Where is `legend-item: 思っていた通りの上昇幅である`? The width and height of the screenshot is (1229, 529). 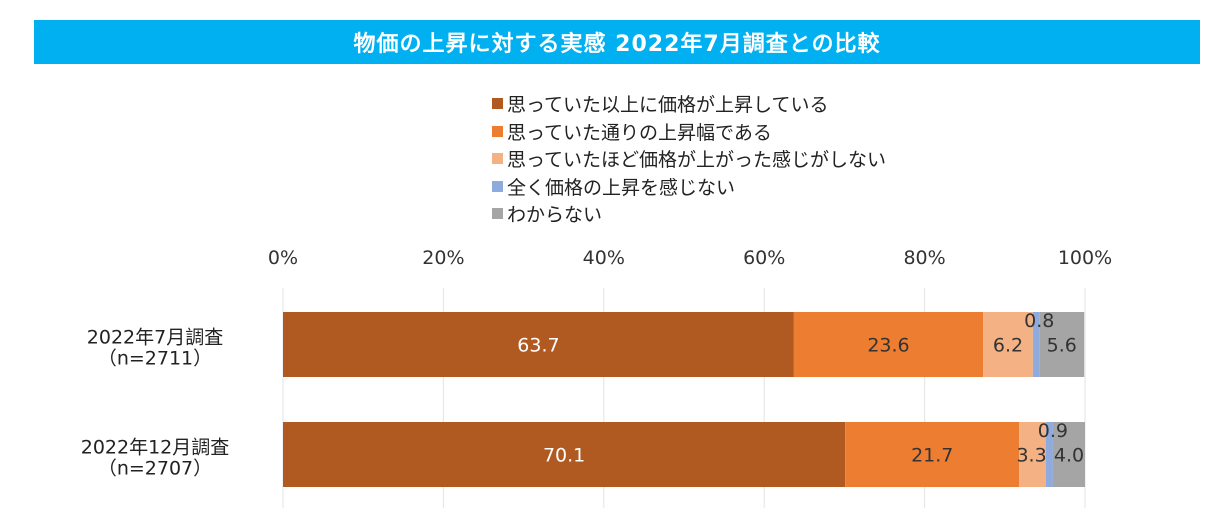
legend-item: 思っていた通りの上昇幅である is located at coordinates (689, 132).